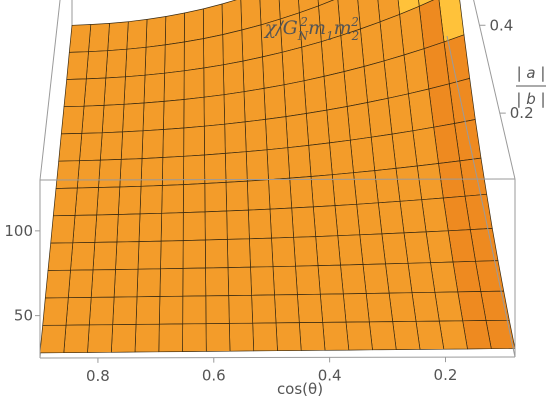 The width and height of the screenshot is (554, 403). I want to click on x-tick-label: 0.2, so click(446, 375).